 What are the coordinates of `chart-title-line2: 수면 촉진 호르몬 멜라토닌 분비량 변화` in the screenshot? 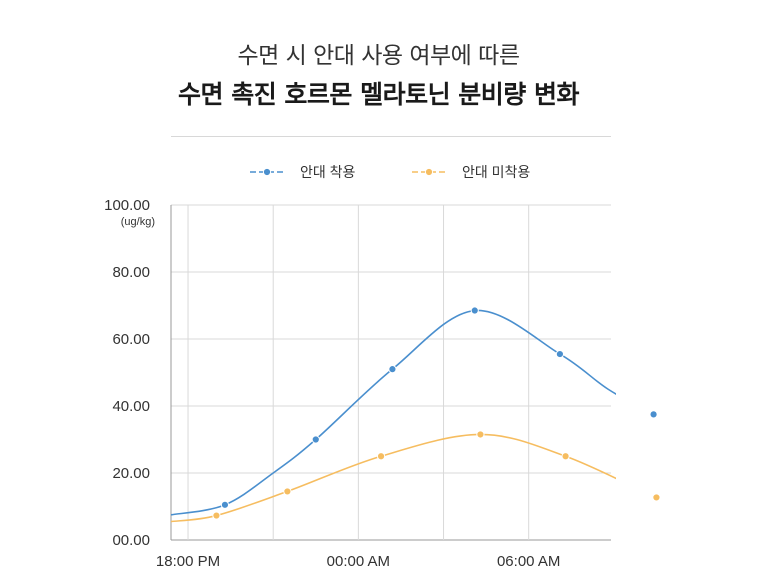 It's located at (378, 94).